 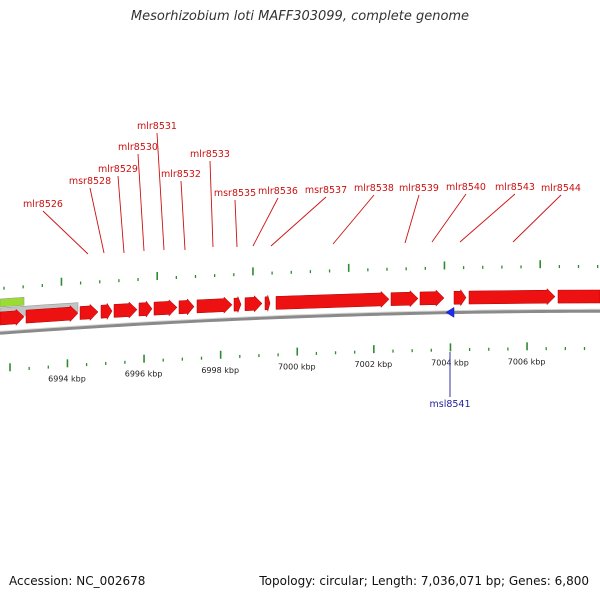 I want to click on genome-backbone, so click(x=300, y=321).